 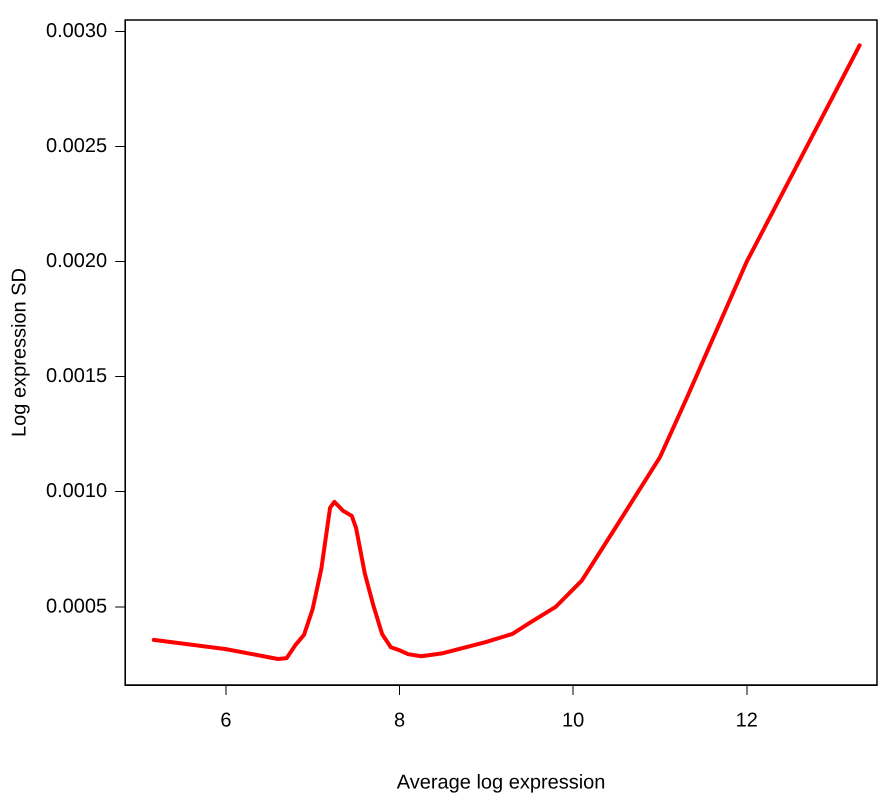 What do you see at coordinates (77, 491) in the screenshot?
I see `y-tick-label: 0.0010` at bounding box center [77, 491].